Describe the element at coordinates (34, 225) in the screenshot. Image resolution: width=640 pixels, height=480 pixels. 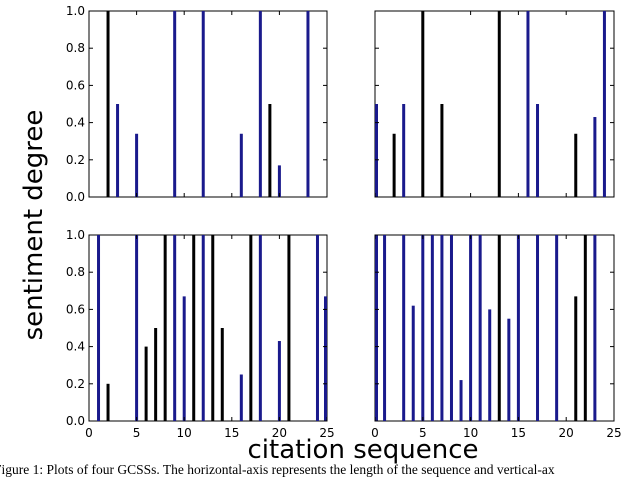
I see `y-axis-label: sentiment degree` at that location.